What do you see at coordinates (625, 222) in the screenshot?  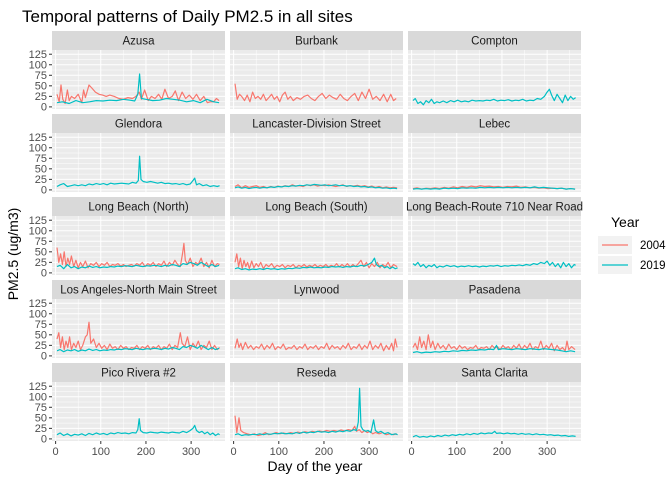 I see `legend-title: Year` at bounding box center [625, 222].